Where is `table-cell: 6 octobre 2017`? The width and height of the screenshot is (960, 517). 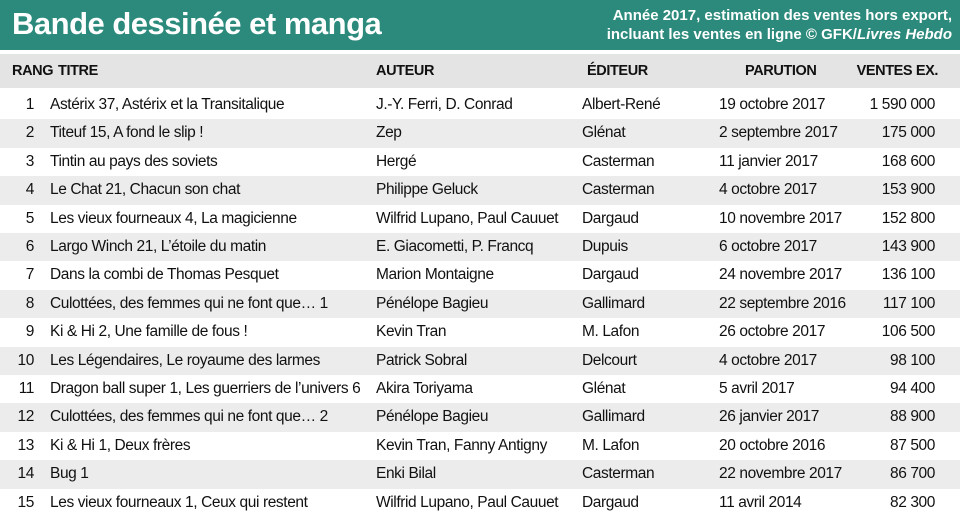
table-cell: 6 octobre 2017 is located at coordinates (768, 246).